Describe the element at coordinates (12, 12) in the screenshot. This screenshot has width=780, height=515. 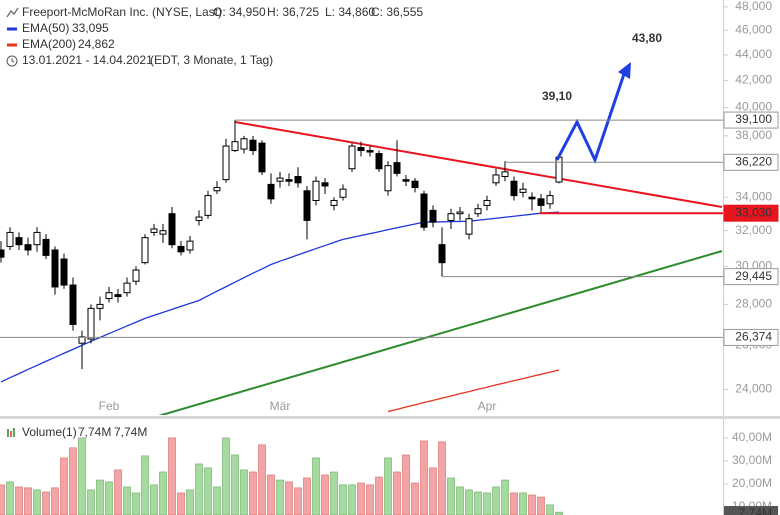
I see `chart-icon` at that location.